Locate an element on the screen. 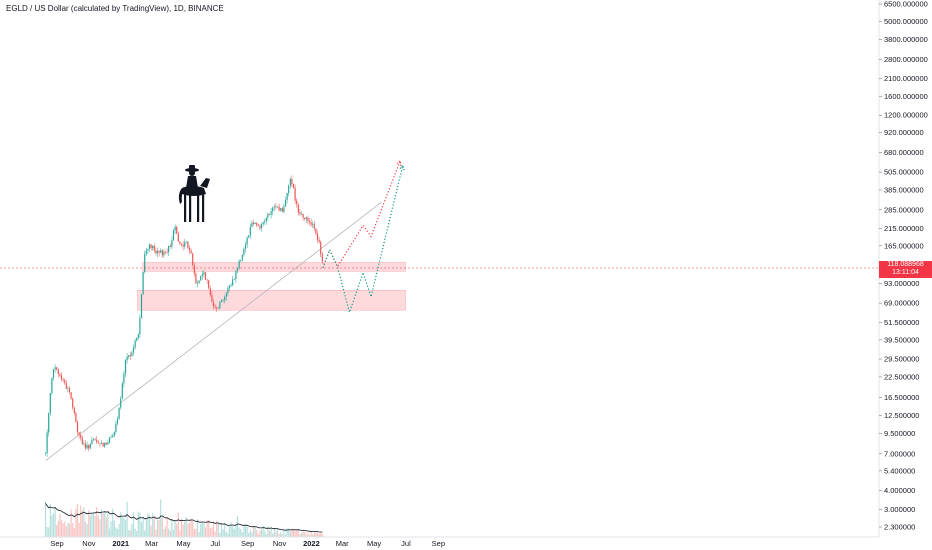  horse-tail is located at coordinates (181, 196).